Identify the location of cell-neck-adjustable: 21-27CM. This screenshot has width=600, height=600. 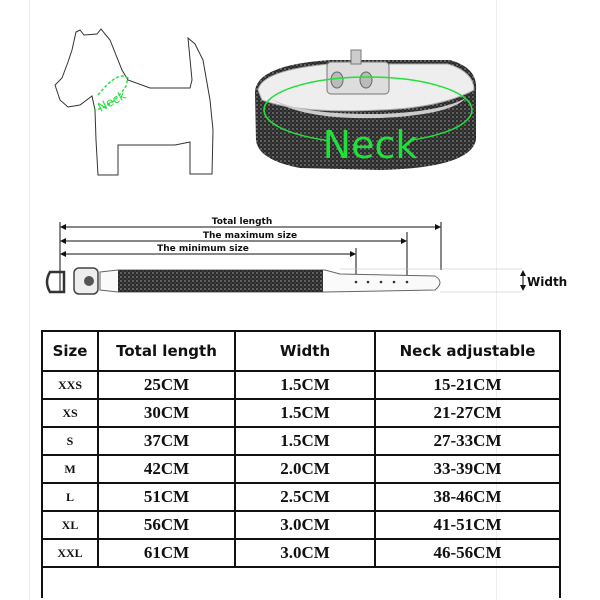
(467, 413).